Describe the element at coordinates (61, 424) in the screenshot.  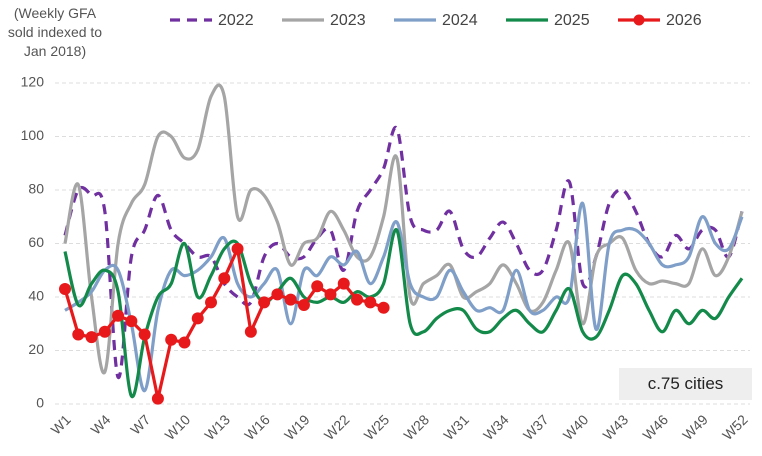
I see `x-tick-label: W1` at that location.